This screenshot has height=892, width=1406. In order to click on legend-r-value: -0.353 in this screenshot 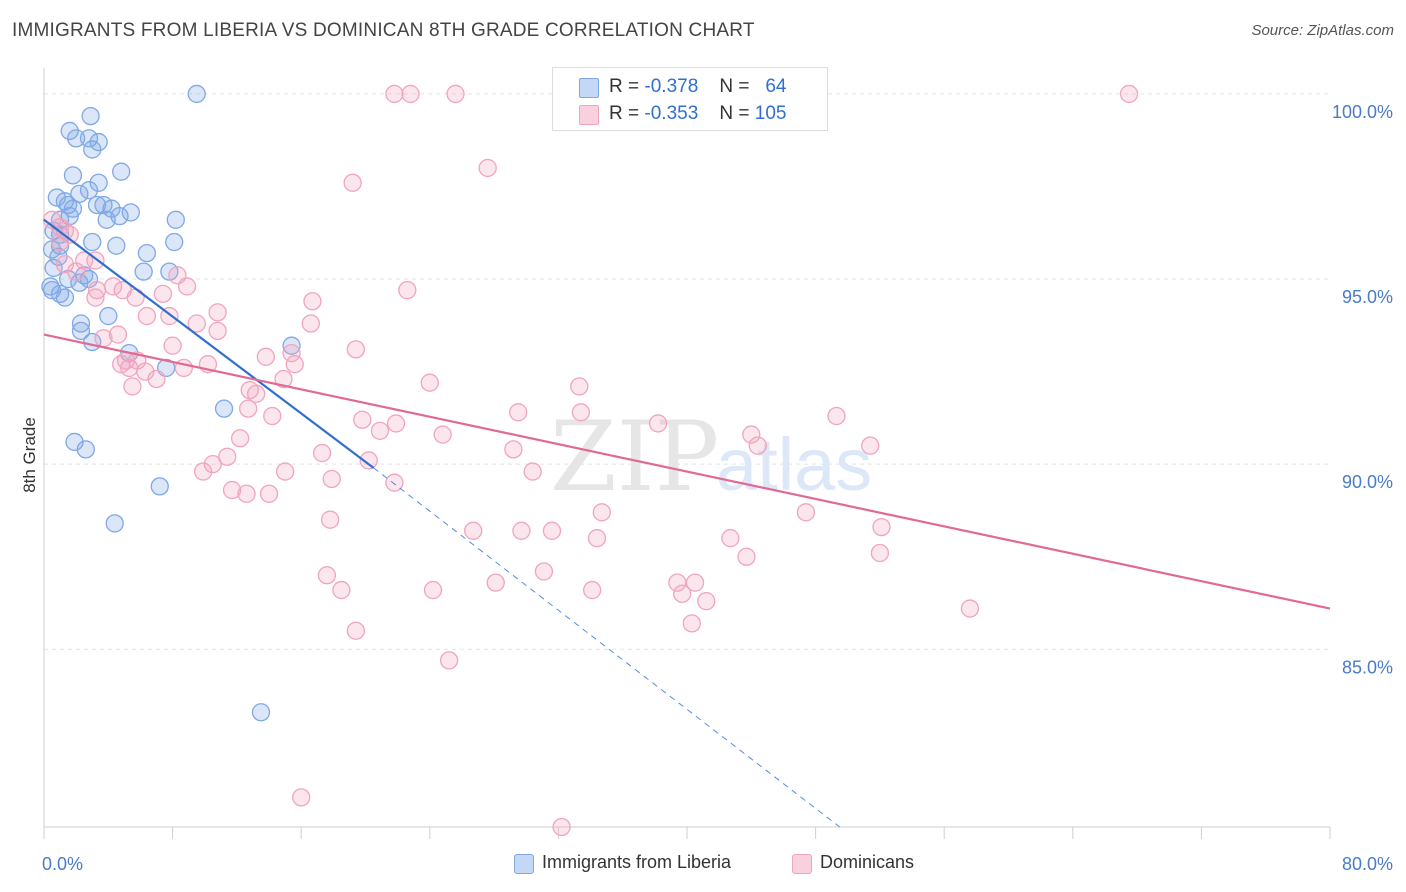, I will do `click(671, 113)`.